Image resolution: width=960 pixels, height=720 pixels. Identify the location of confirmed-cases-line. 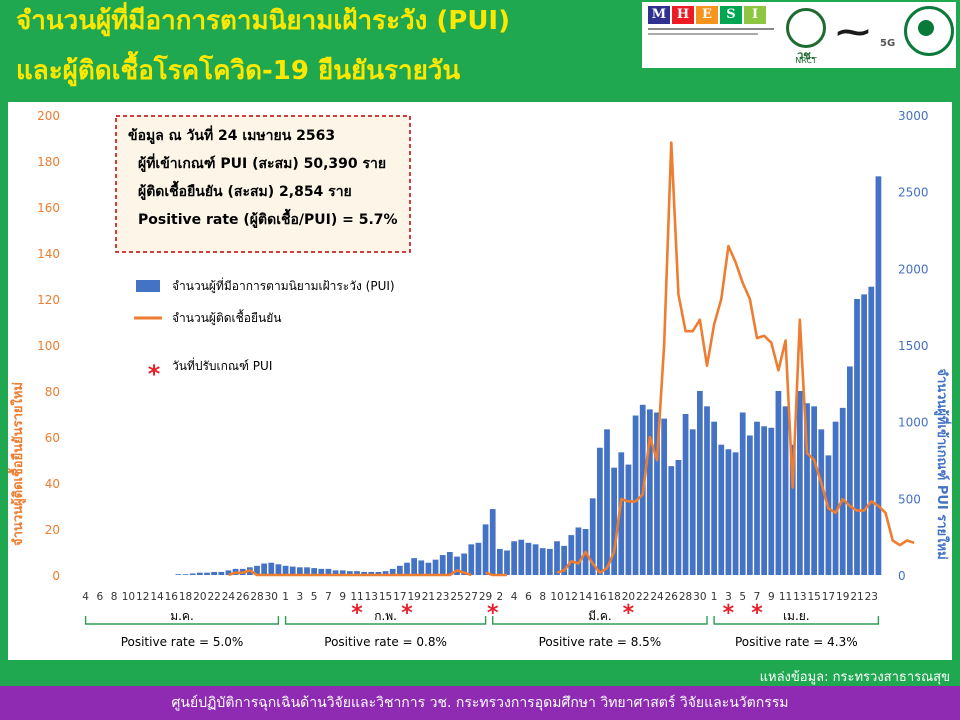
(496, 574).